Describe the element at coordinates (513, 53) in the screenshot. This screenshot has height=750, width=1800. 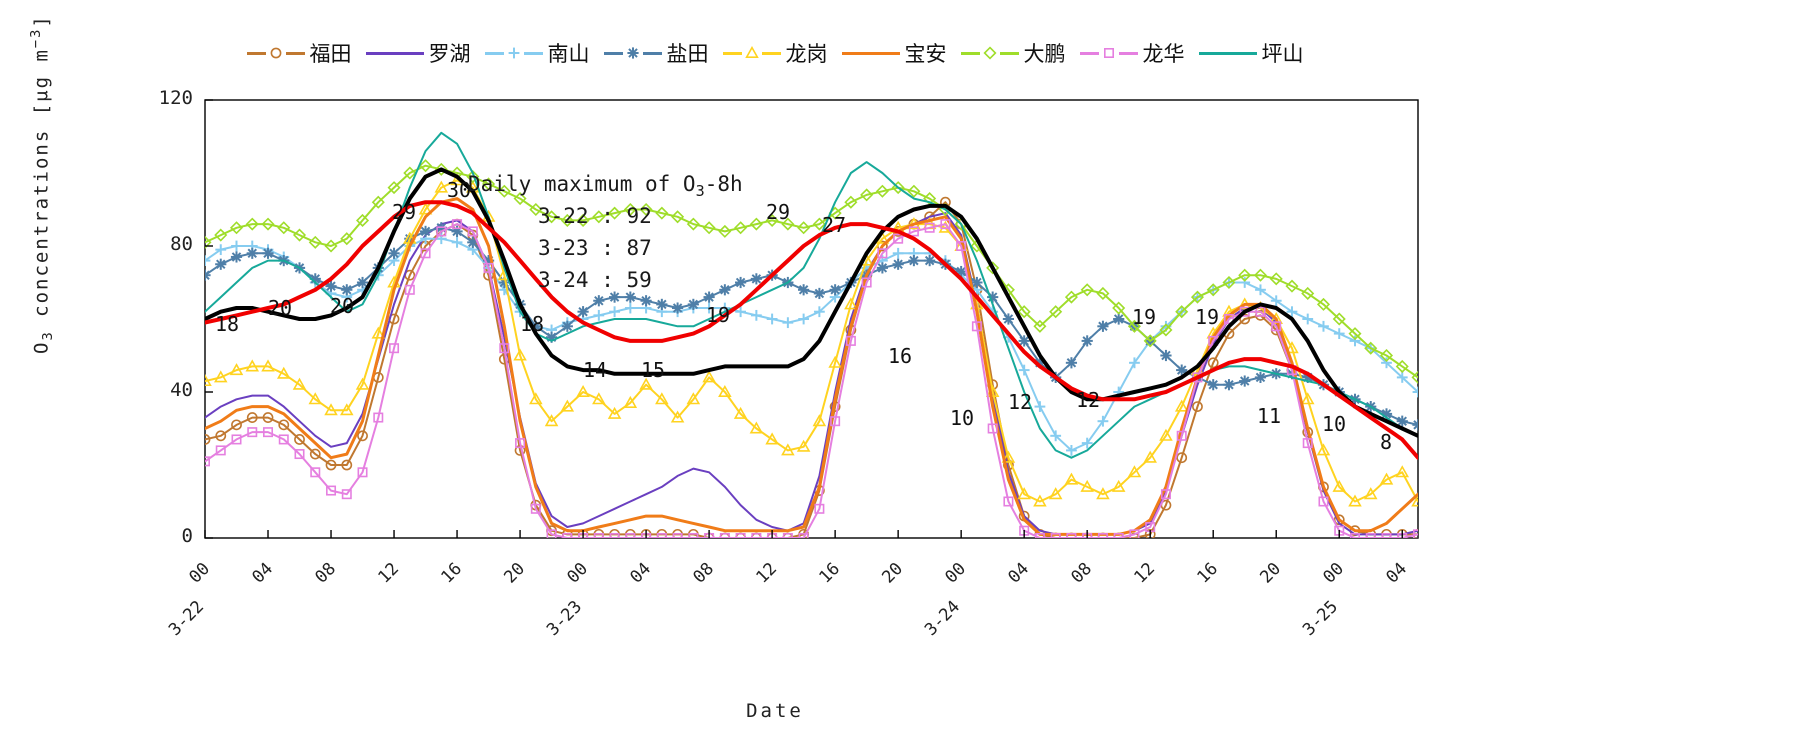
I see `legend-marker-plus-icon` at that location.